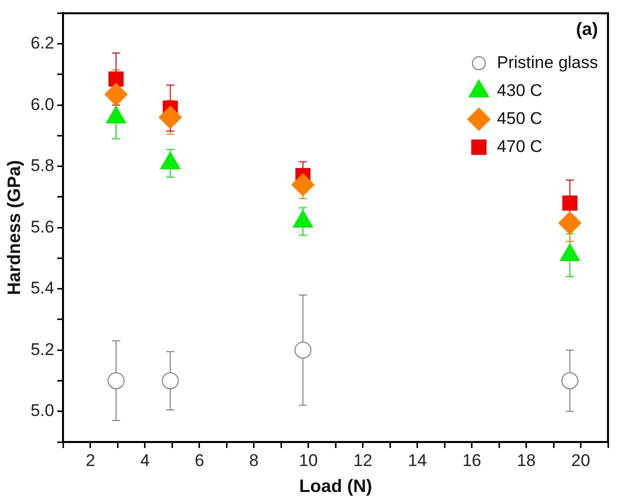 This screenshot has height=502, width=620. I want to click on text: 6.0, so click(42, 104).